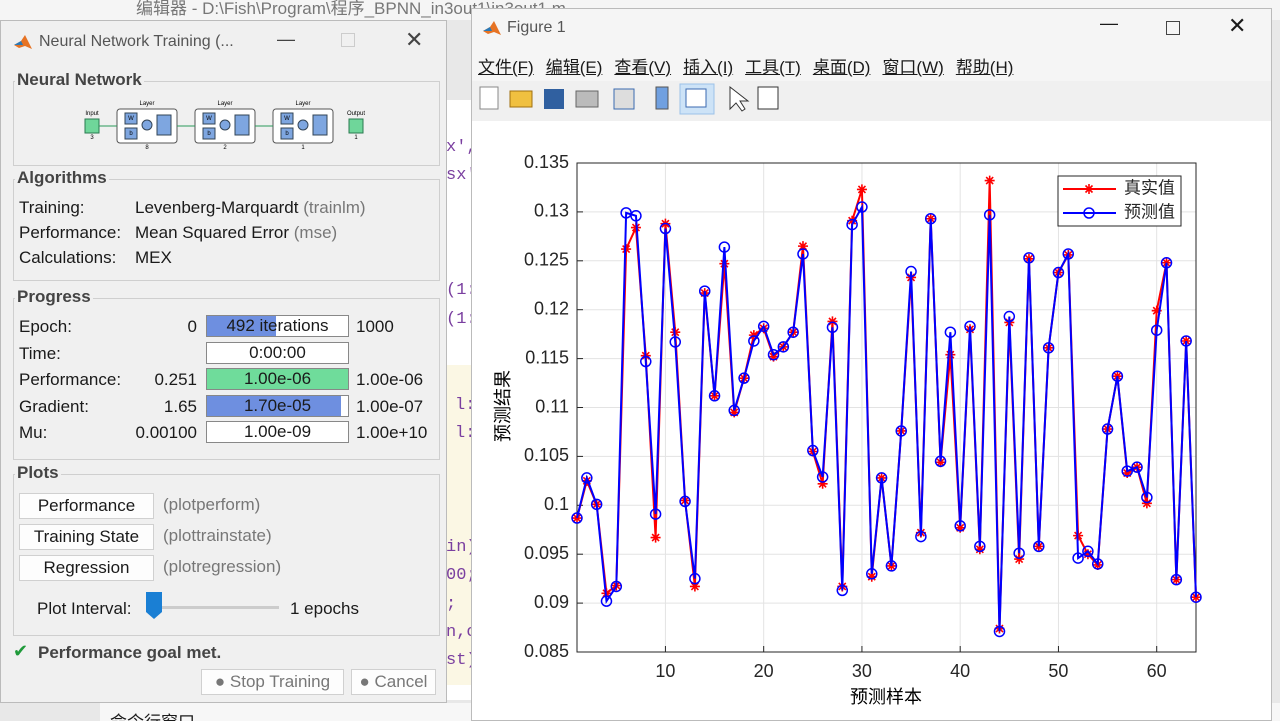 The width and height of the screenshot is (1280, 721). I want to click on plot-button: Performance, so click(86, 506).